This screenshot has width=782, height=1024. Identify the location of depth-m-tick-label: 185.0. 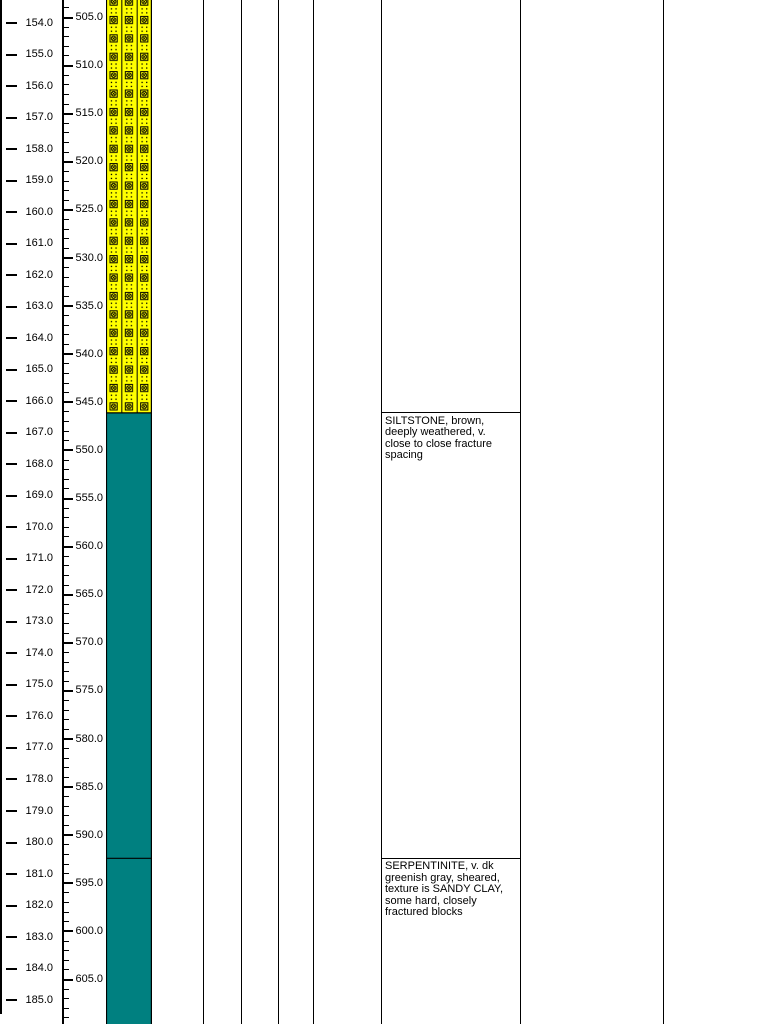
(39, 999).